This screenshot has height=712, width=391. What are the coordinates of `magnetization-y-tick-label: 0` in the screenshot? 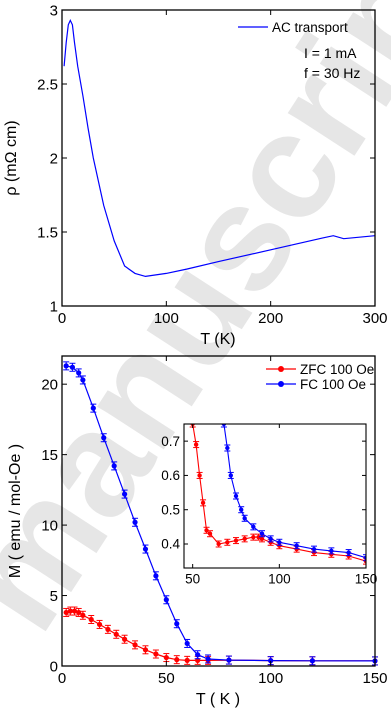 It's located at (54, 666).